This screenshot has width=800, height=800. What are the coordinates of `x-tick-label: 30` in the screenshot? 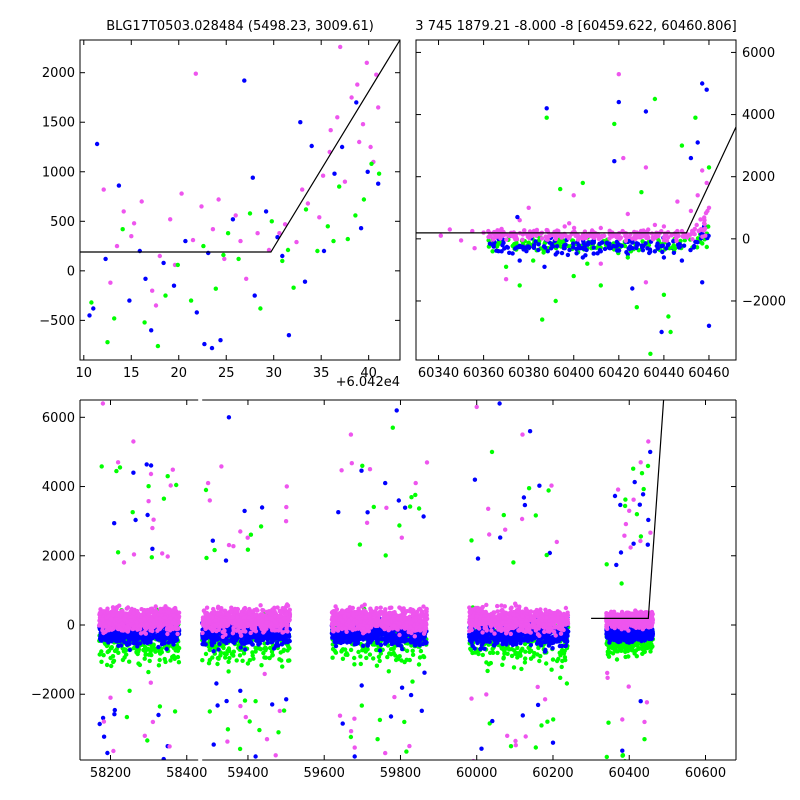 It's located at (273, 373).